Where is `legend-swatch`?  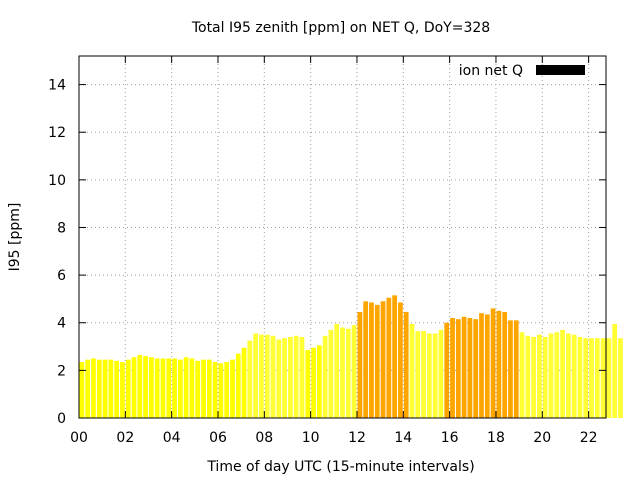 legend-swatch is located at coordinates (560, 70).